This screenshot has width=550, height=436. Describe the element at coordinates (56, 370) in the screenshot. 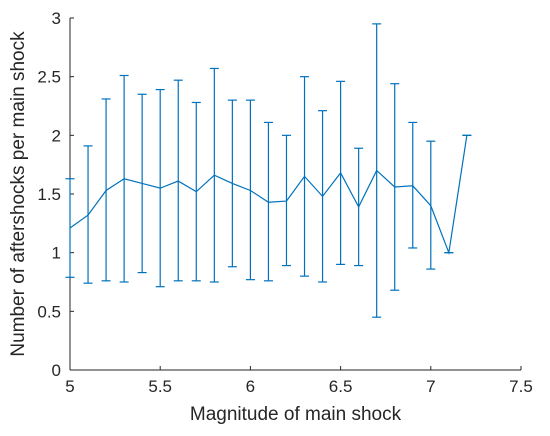

I see `y-tick-label: 0` at that location.